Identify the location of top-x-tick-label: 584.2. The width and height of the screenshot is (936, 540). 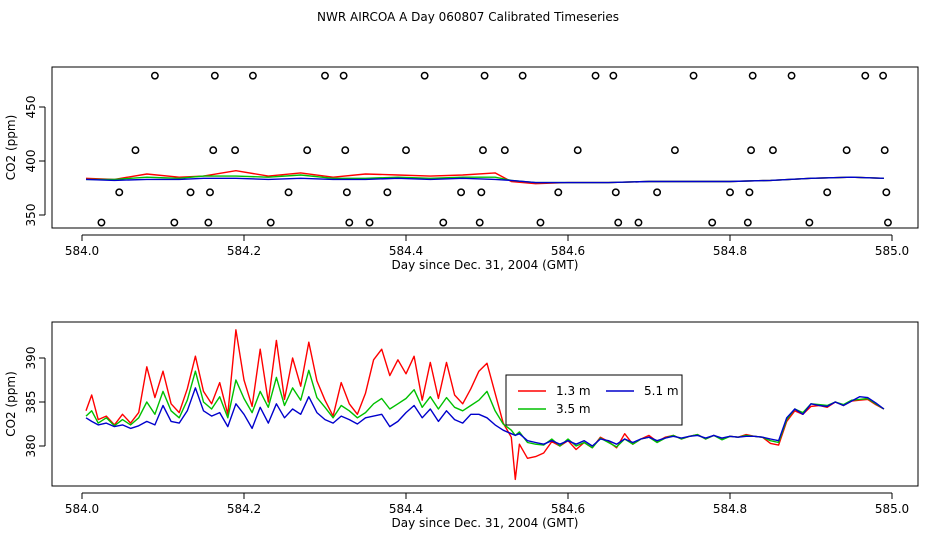
(244, 251).